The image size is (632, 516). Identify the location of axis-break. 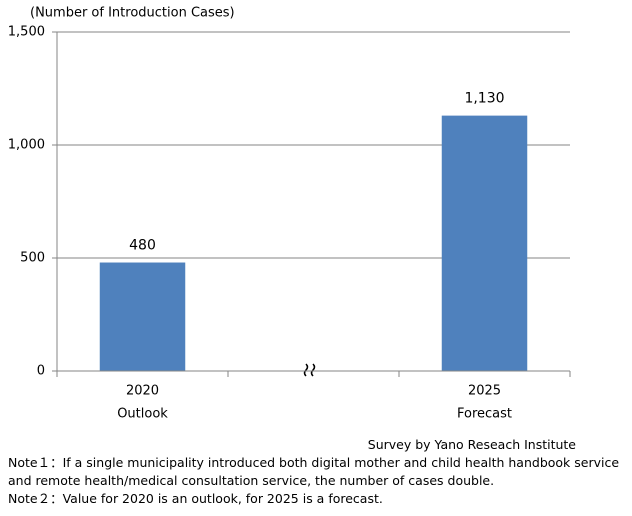
(309, 370).